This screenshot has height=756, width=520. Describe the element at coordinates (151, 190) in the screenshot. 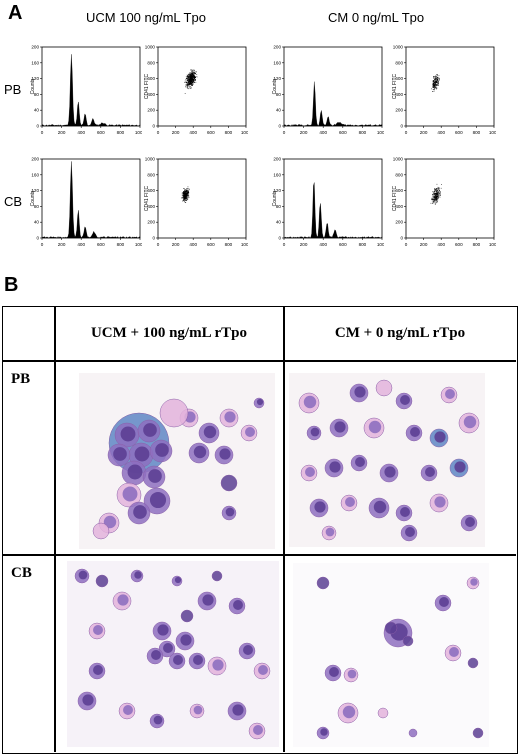

I see `y-tick-label: 600` at that location.